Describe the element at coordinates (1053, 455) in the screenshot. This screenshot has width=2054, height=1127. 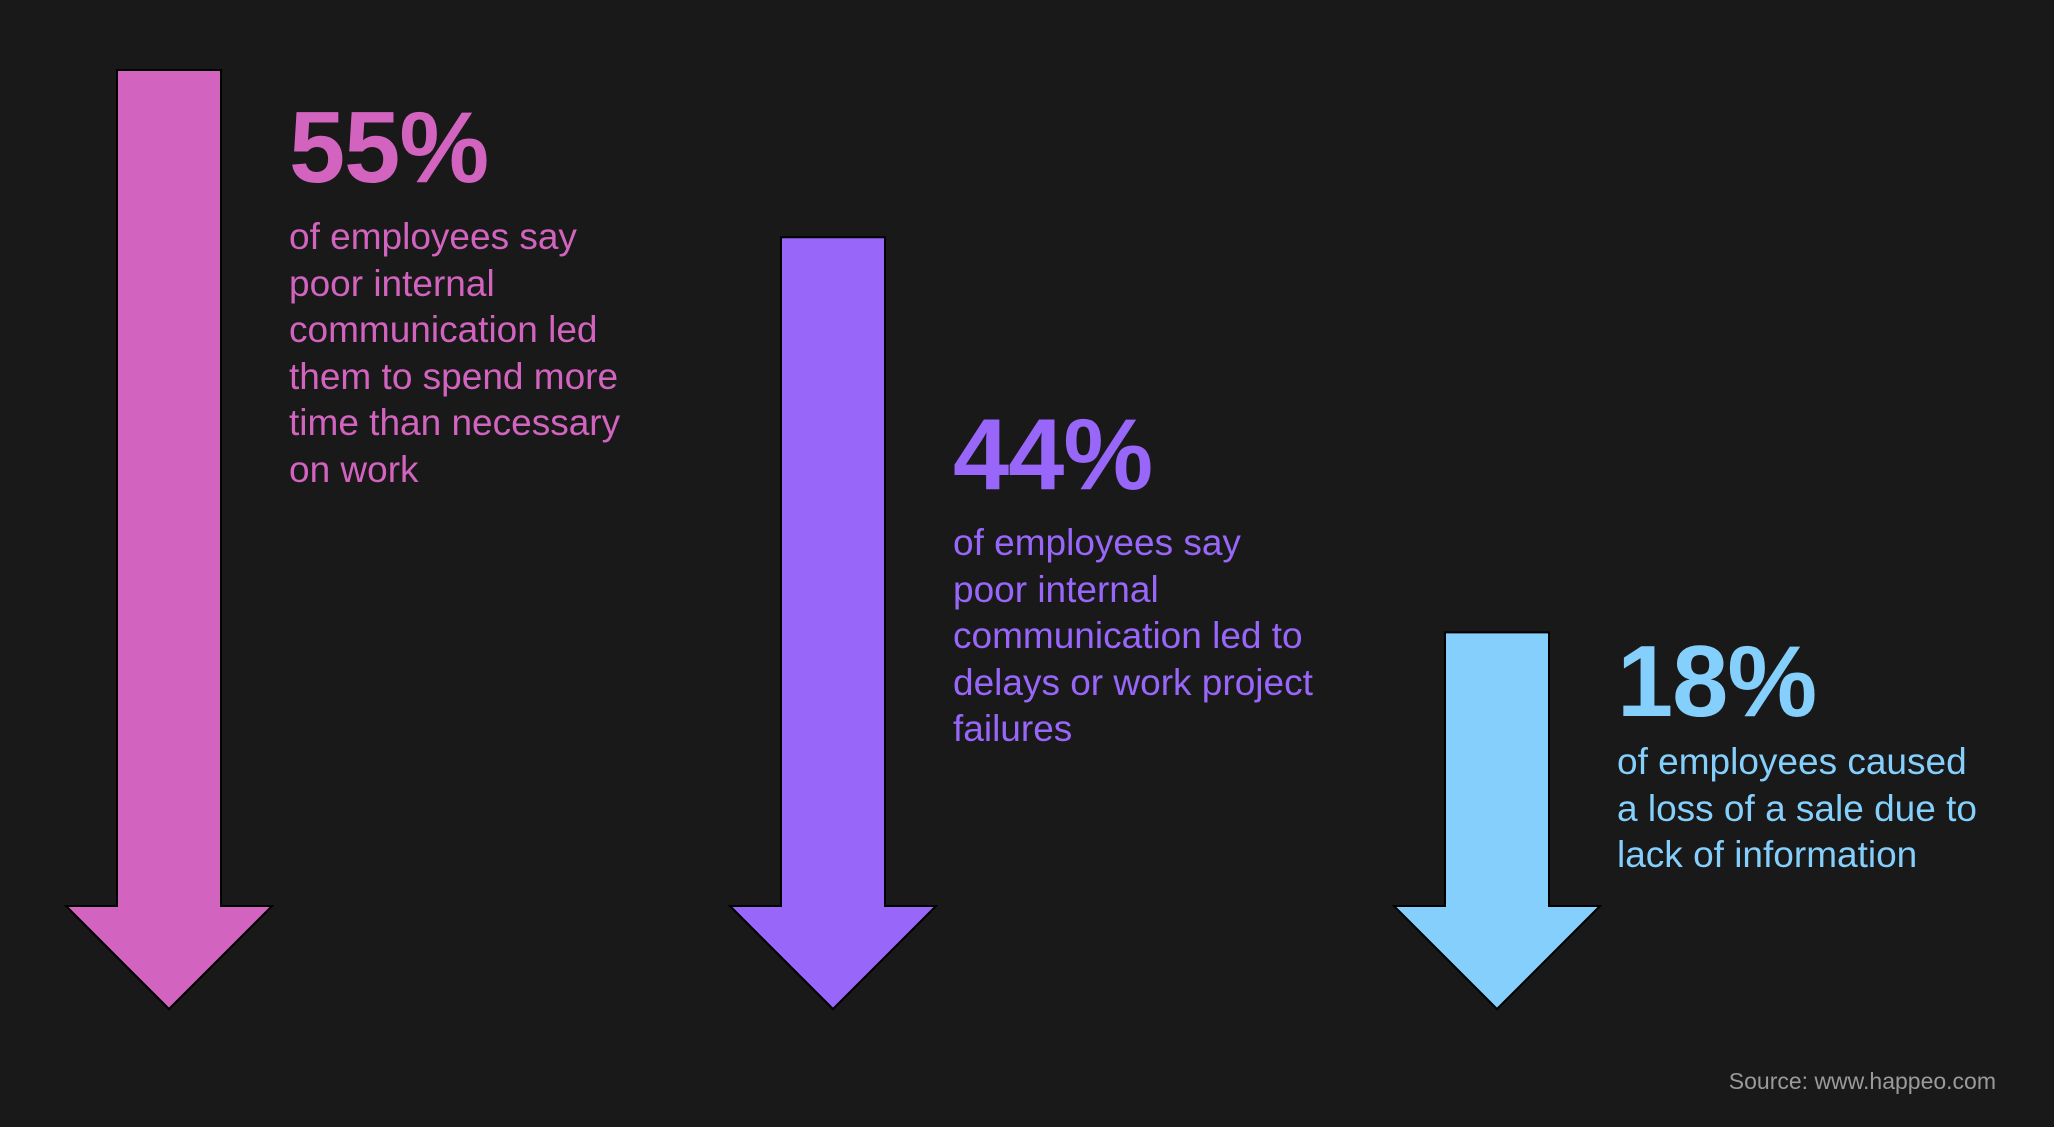
I see `percentage-label: 44%` at that location.